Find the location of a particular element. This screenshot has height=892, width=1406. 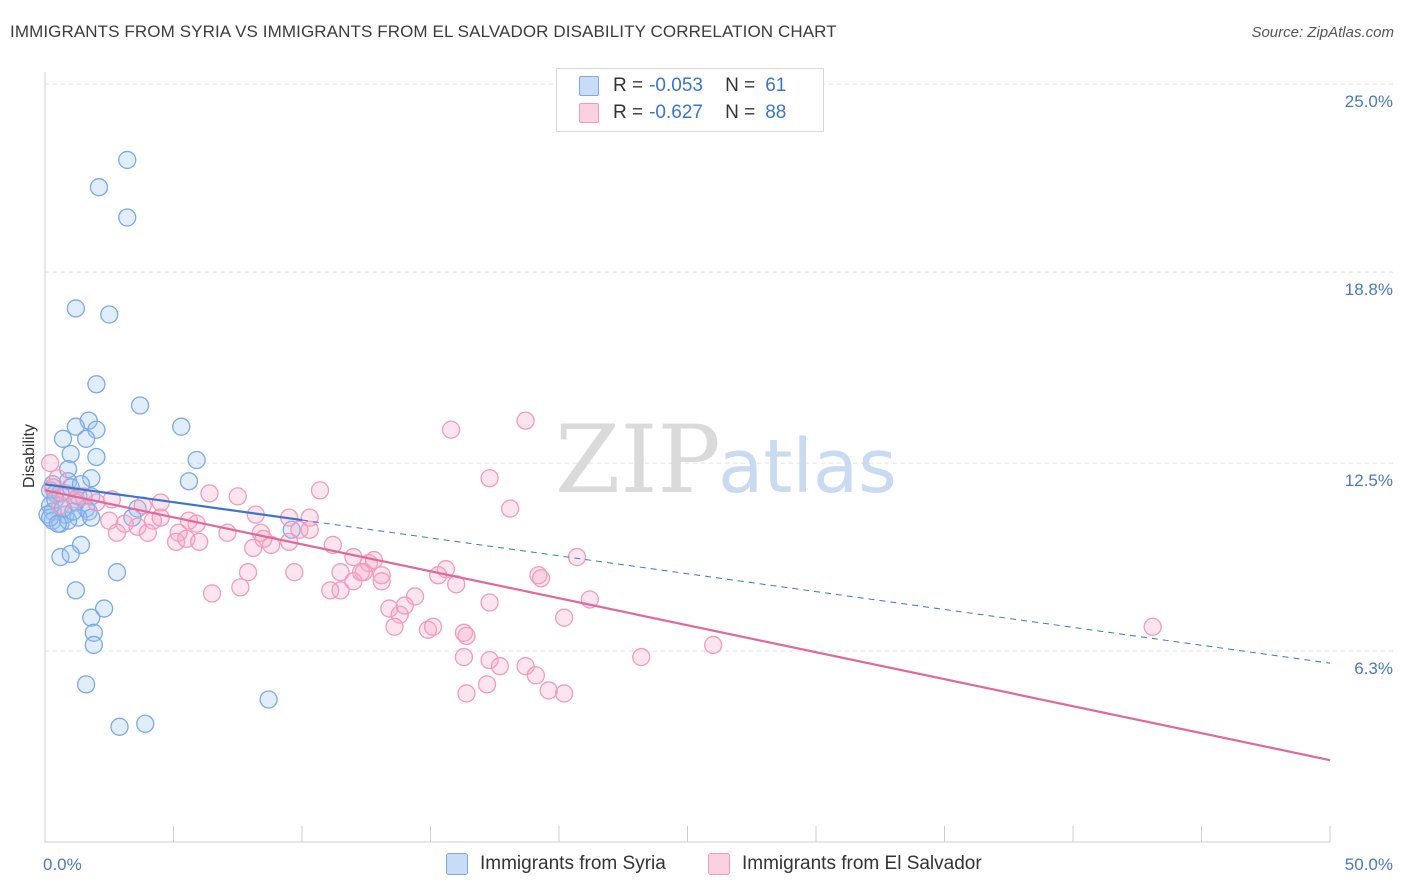

y-tick-label: 6.3% is located at coordinates (1373, 668).